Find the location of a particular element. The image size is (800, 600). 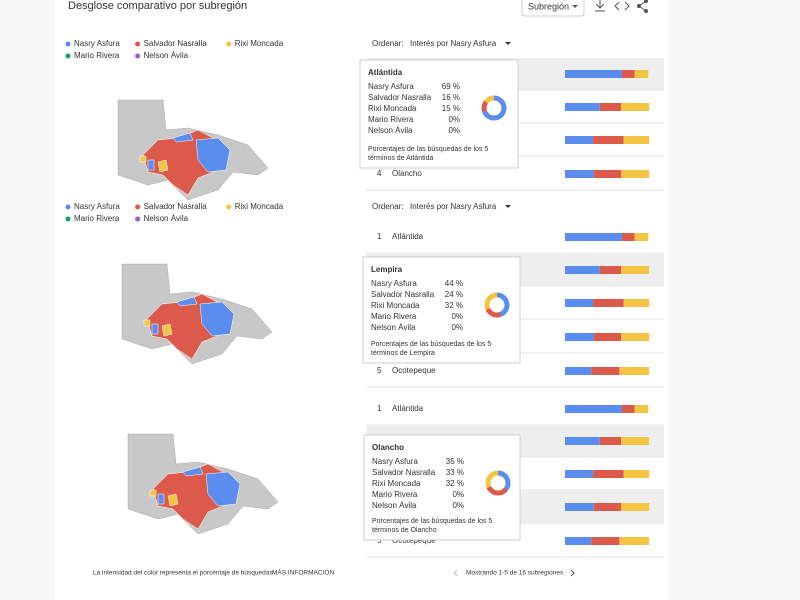

tooltip-item-value: 32 % is located at coordinates (455, 483).